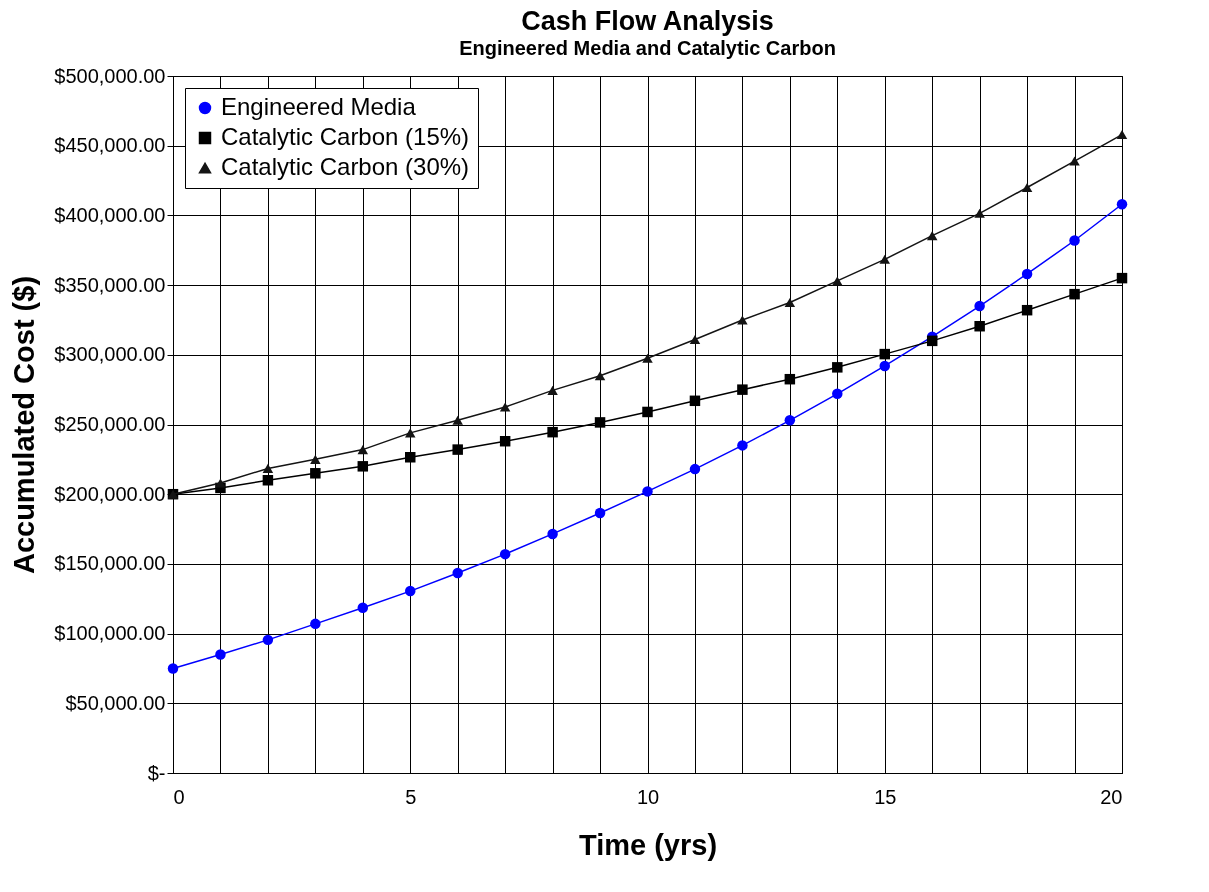 The image size is (1209, 892). Describe the element at coordinates (115, 702) in the screenshot. I see `y-tick-label: $50,000.00` at that location.